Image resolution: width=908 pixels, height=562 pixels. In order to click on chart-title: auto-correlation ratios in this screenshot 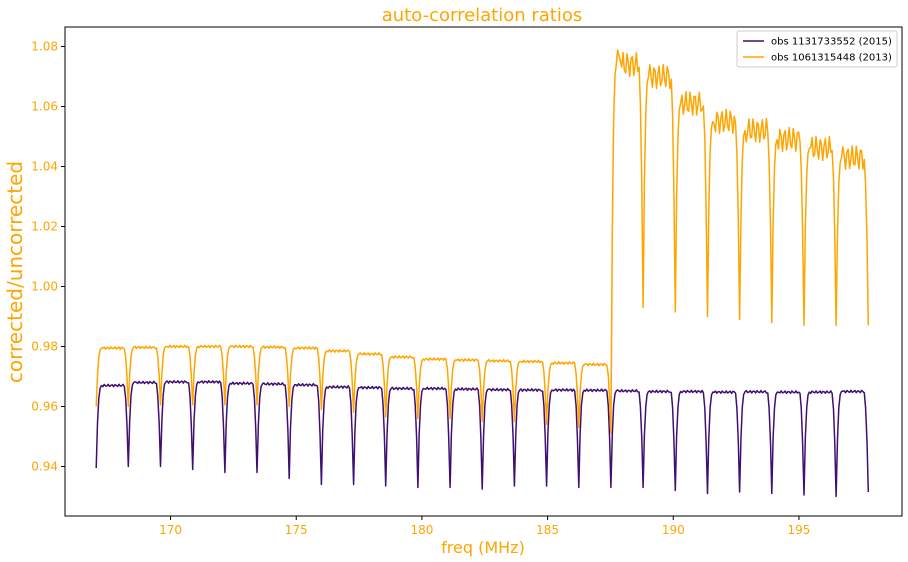, I will do `click(482, 15)`.